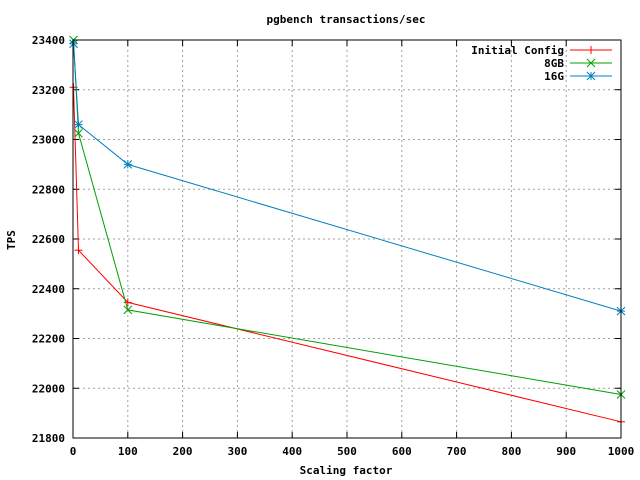 The image size is (640, 480). I want to click on y-tick-label: 23400, so click(48, 40).